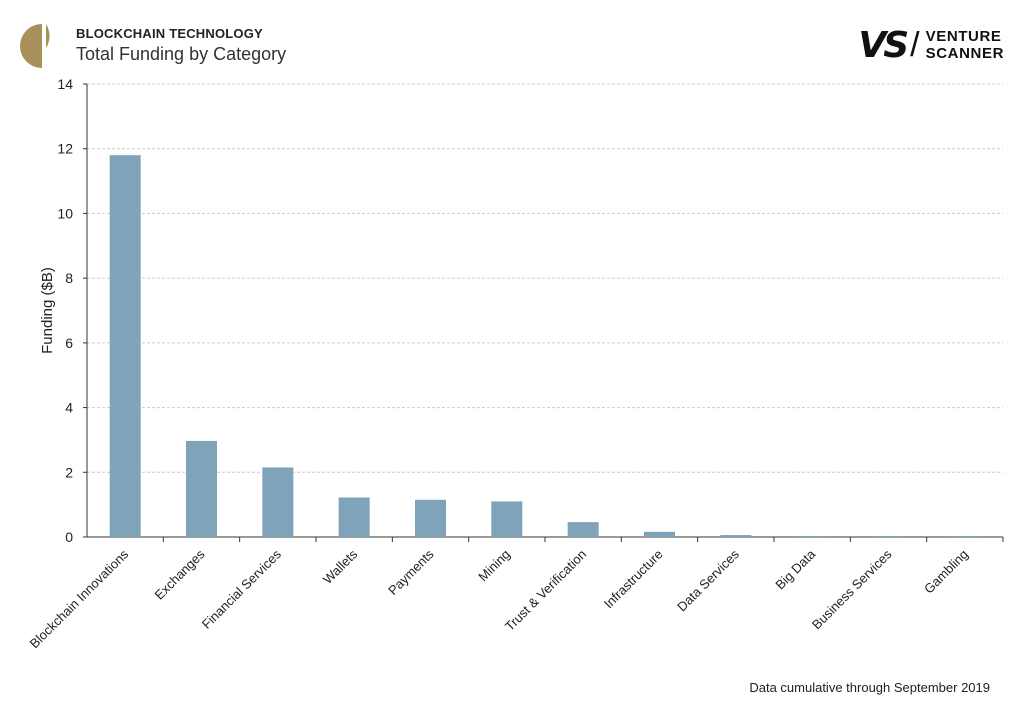 The width and height of the screenshot is (1024, 709). What do you see at coordinates (65, 84) in the screenshot?
I see `y-tick-label: 14` at bounding box center [65, 84].